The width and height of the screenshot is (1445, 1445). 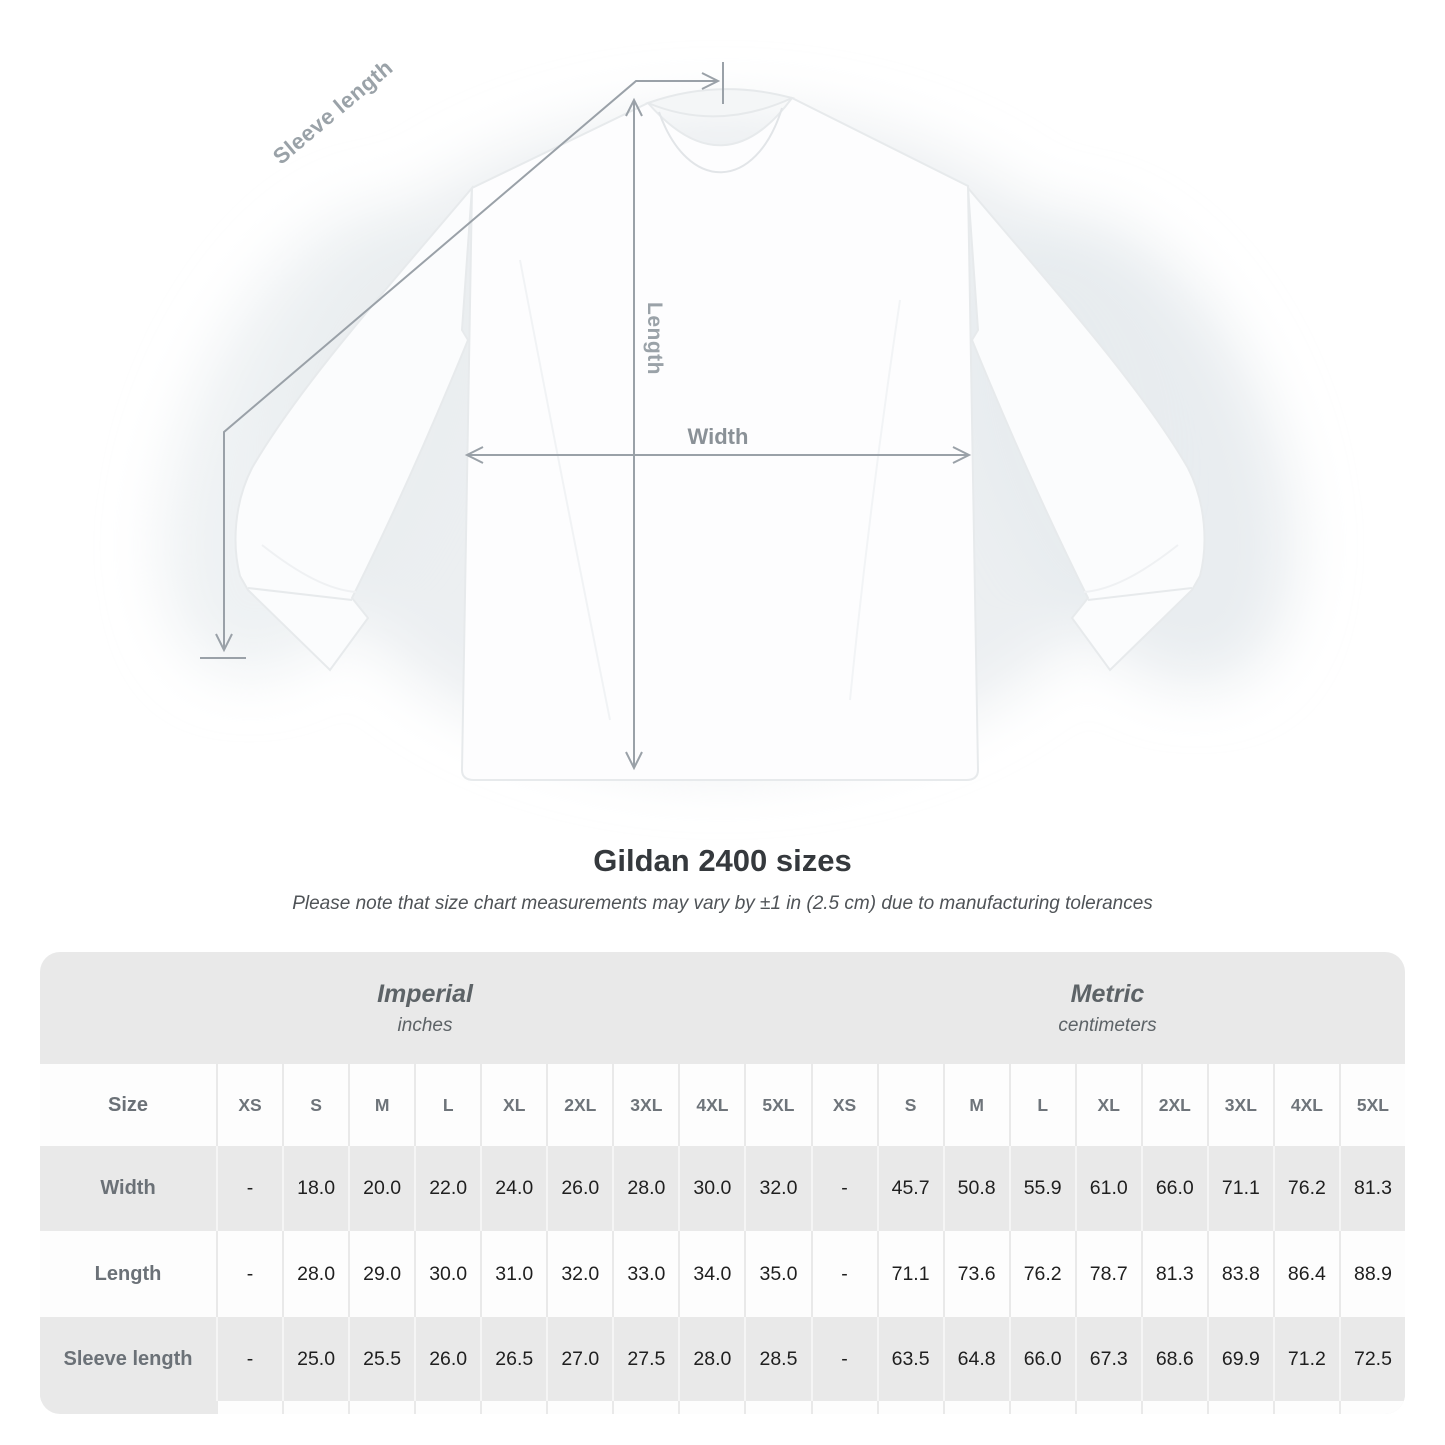 I want to click on table-cell: 31.0, so click(x=513, y=1274).